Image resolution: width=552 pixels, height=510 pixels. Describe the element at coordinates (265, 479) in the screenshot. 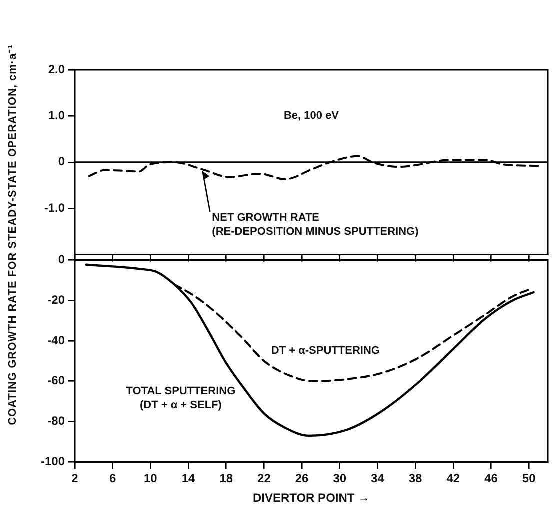

I see `x-tick-label: 22` at that location.